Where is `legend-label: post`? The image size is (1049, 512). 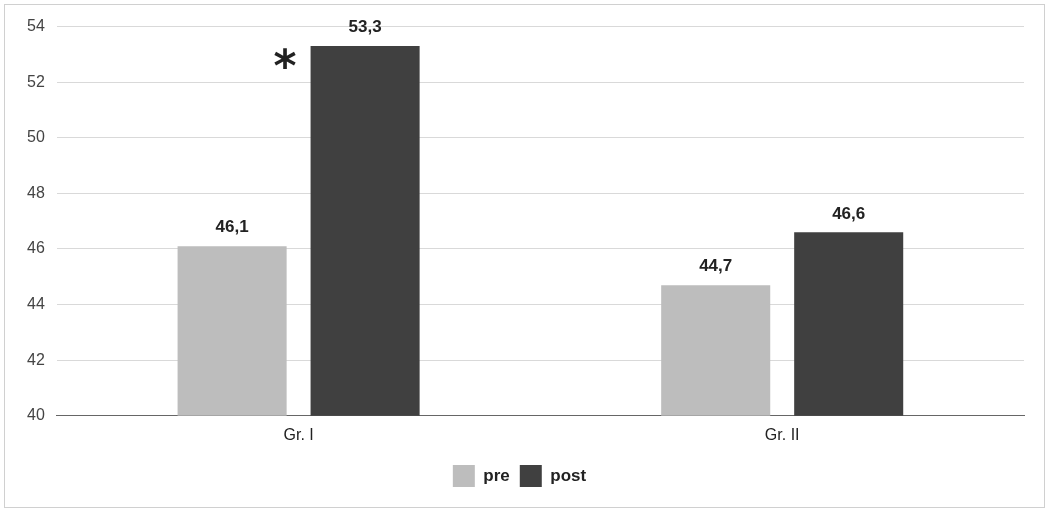
legend-label: post is located at coordinates (568, 475).